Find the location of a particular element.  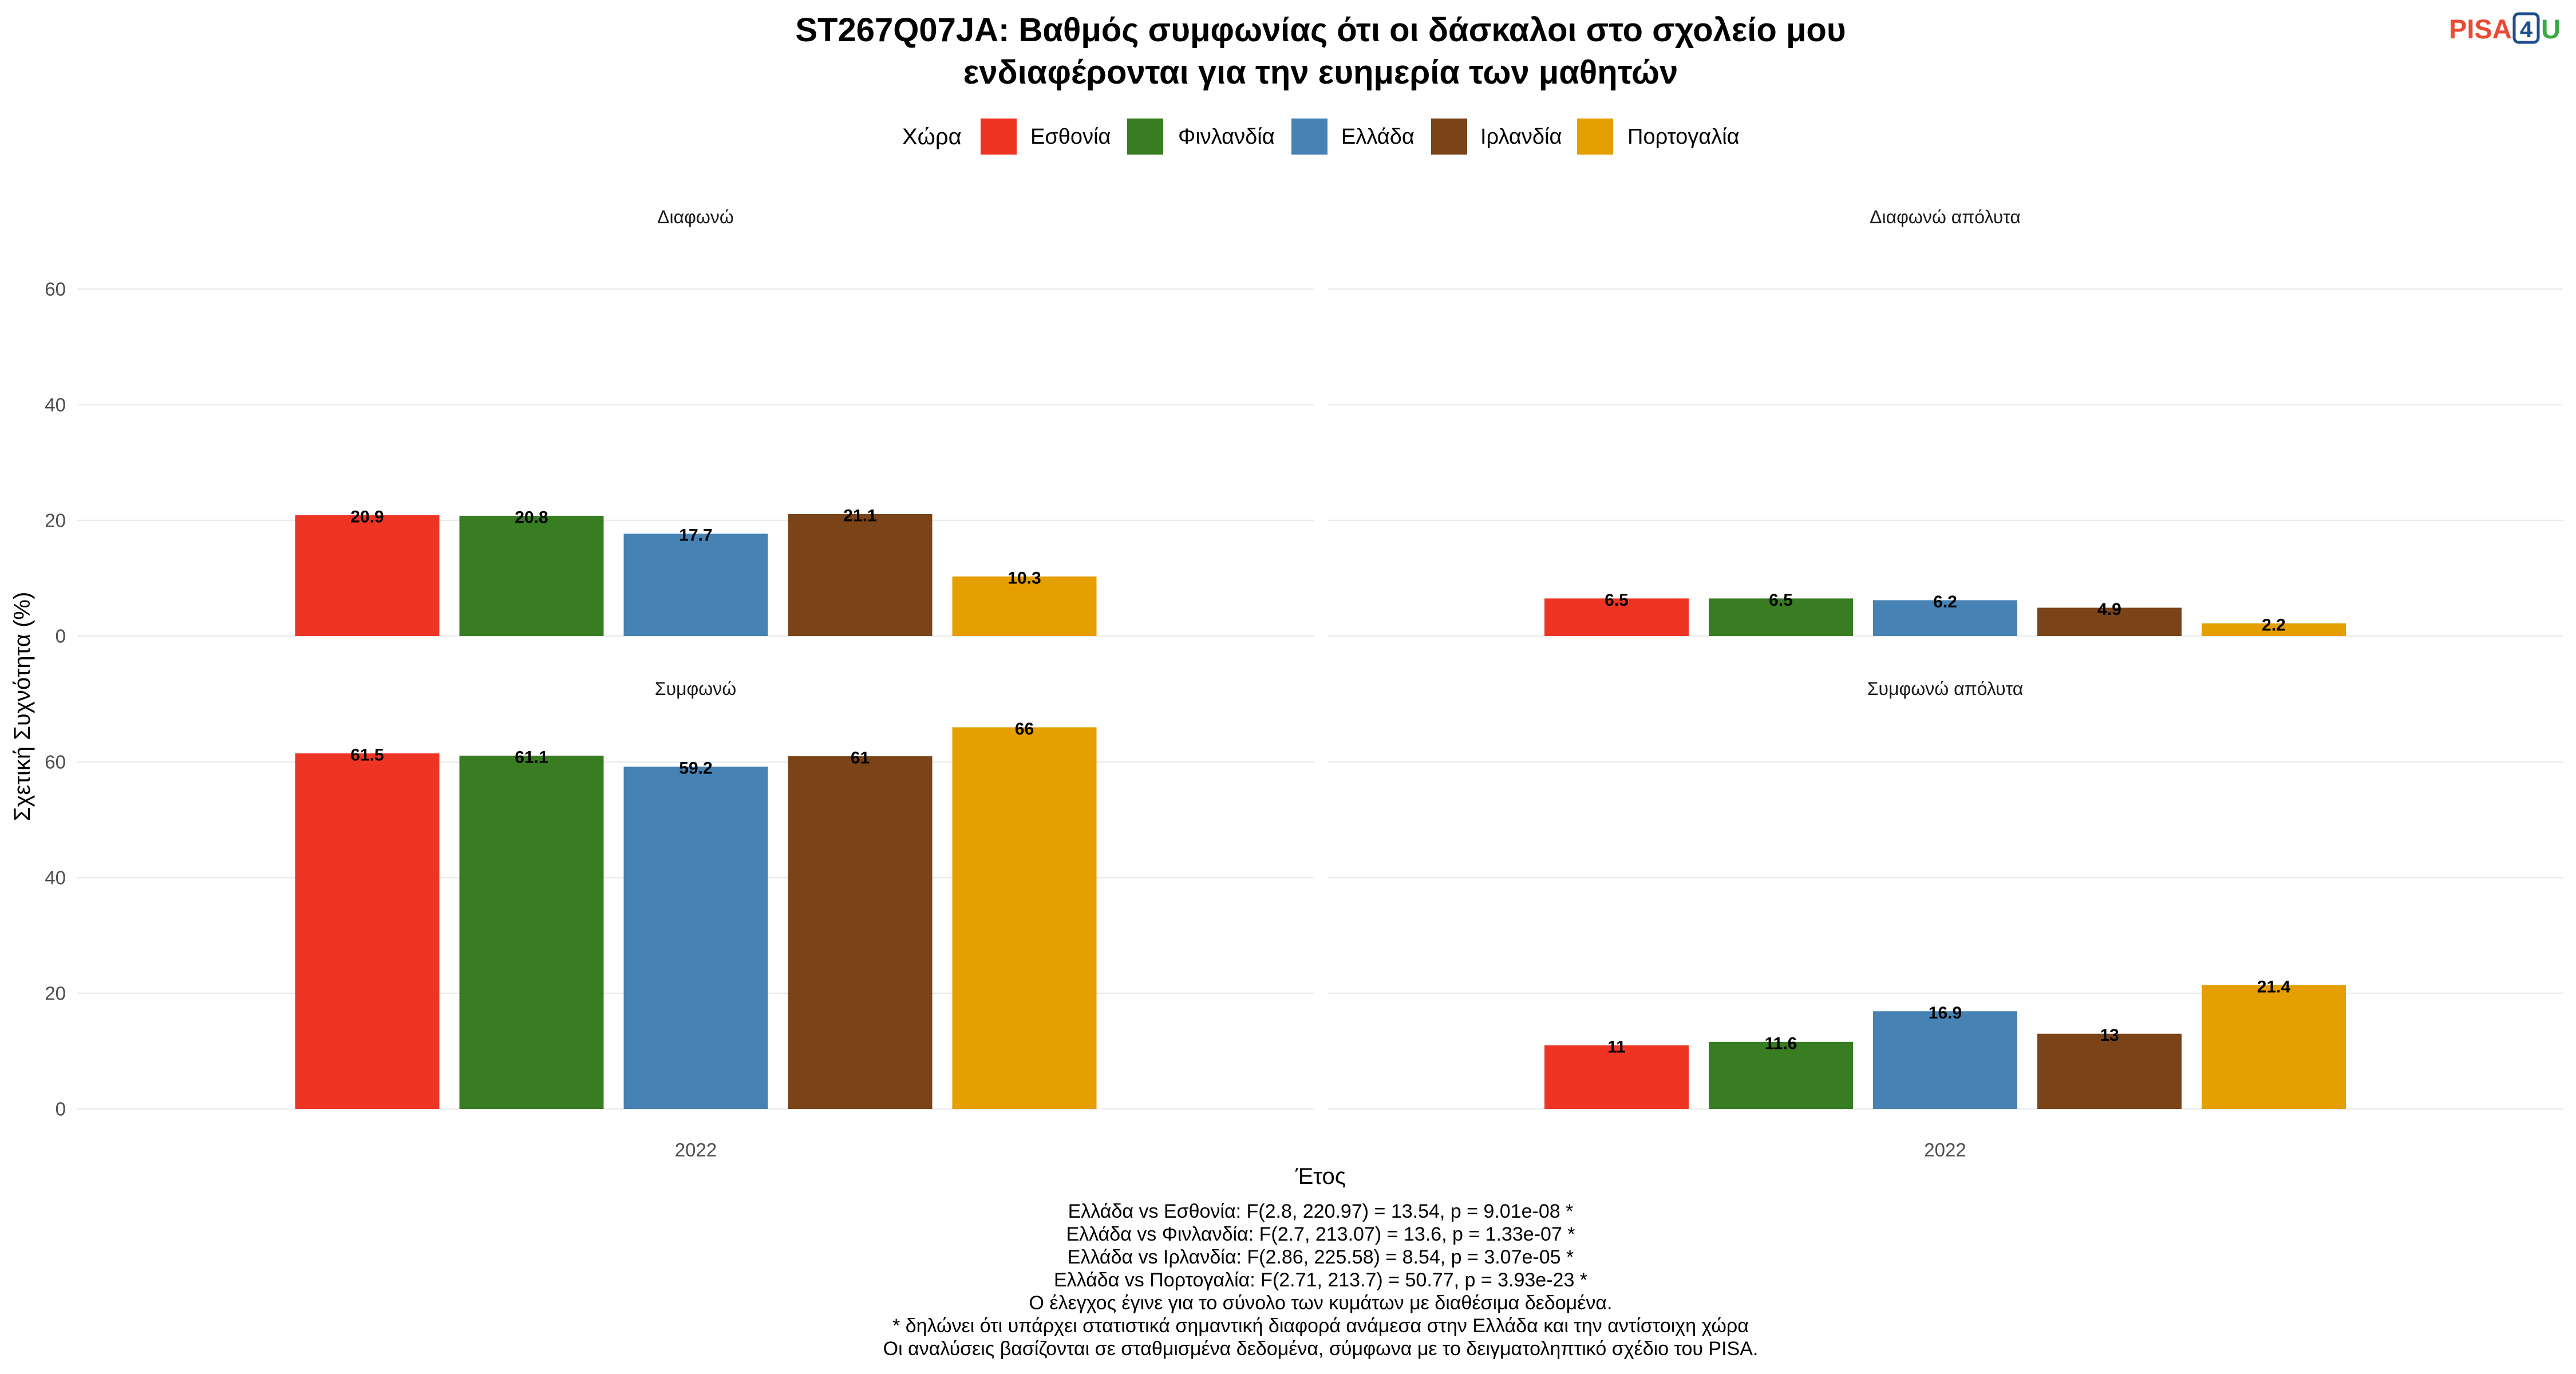

bar-strongly-disagree-estonia is located at coordinates (1616, 617).